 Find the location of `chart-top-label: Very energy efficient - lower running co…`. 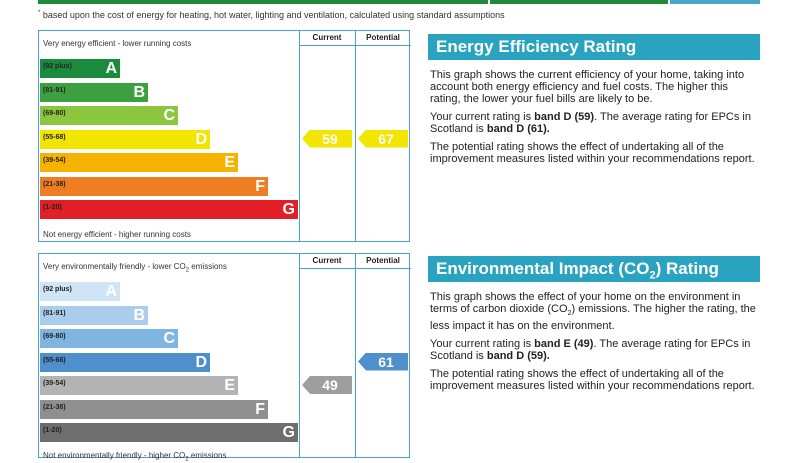

chart-top-label: Very energy efficient - lower running co… is located at coordinates (117, 43).